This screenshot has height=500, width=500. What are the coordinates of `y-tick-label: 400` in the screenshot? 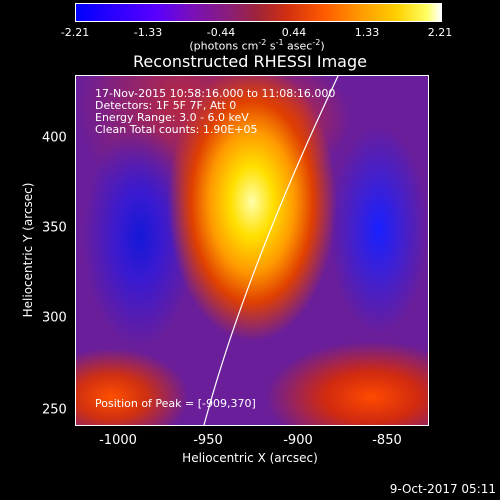 It's located at (54, 138).